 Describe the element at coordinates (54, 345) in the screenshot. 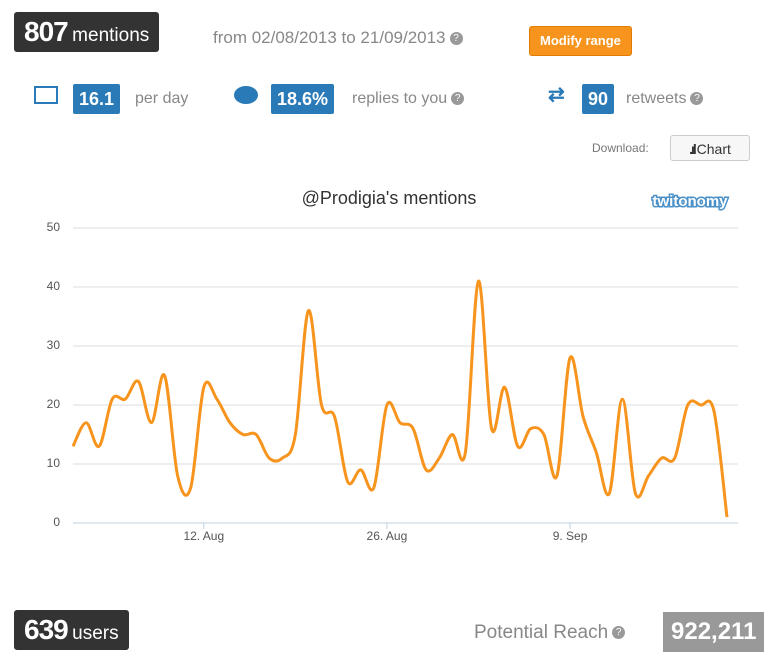

I see `y-tick-label: 30` at that location.